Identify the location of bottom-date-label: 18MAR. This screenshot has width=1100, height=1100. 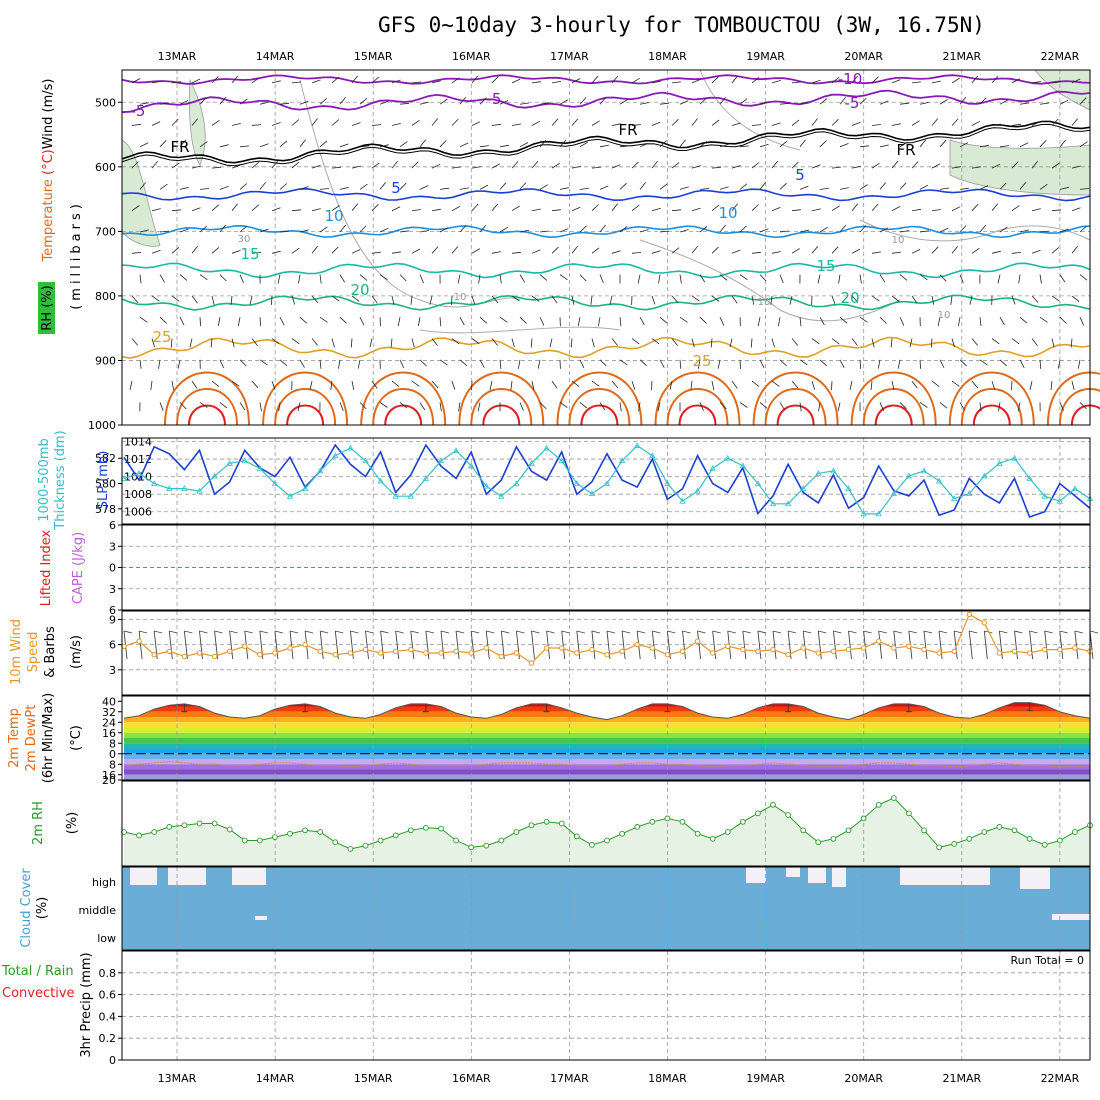
(667, 1078).